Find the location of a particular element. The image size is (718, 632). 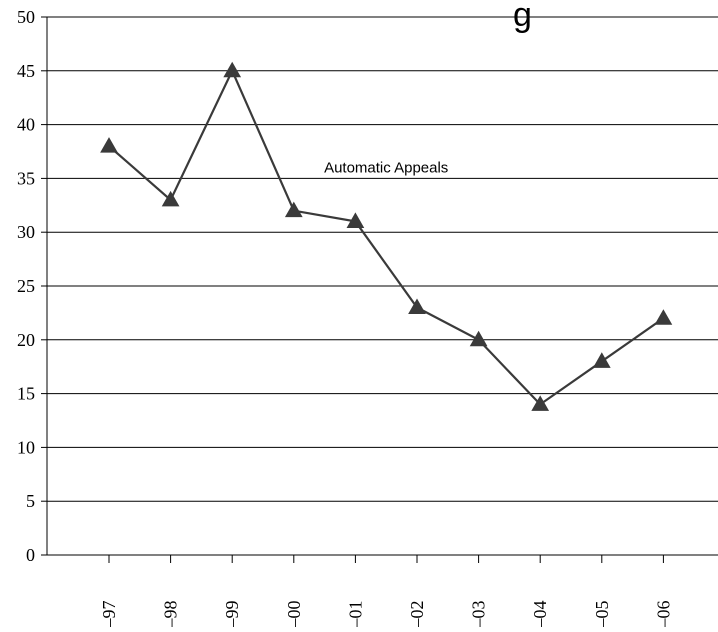

annotations: Automatic Appeals is located at coordinates (386, 168).